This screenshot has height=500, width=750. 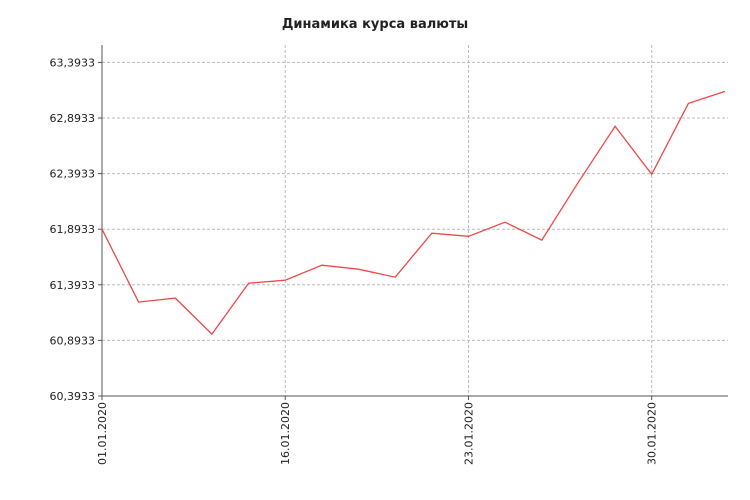 What do you see at coordinates (73, 174) in the screenshot?
I see `y-tick-label: 62,3933` at bounding box center [73, 174].